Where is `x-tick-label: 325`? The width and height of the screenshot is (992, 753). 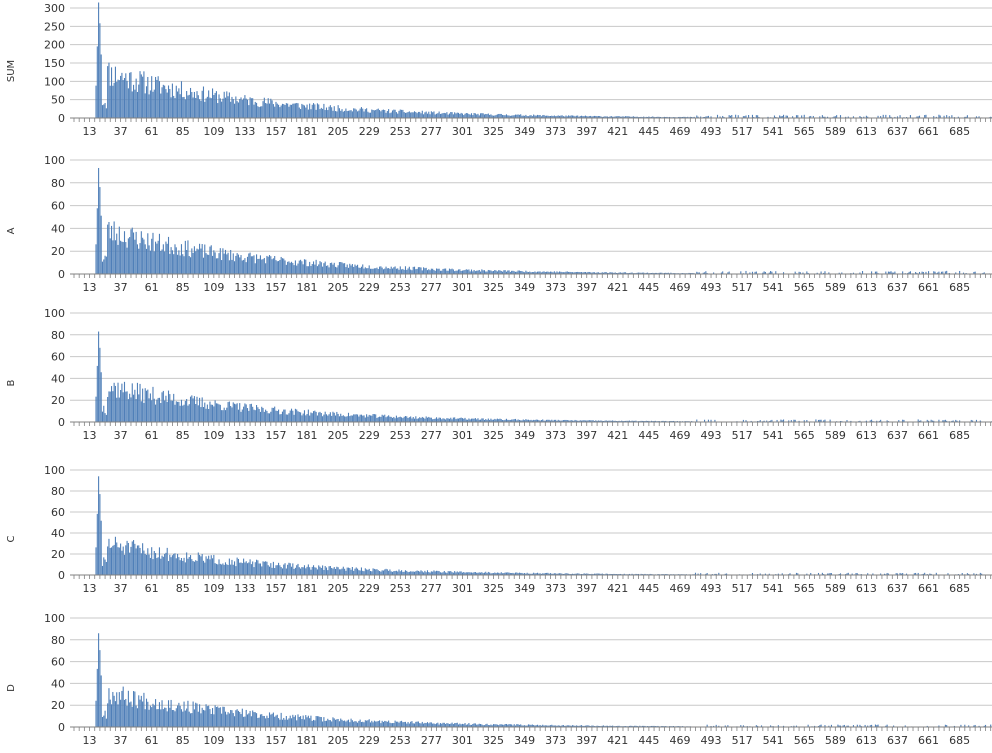 x-tick-label: 325 is located at coordinates (493, 131).